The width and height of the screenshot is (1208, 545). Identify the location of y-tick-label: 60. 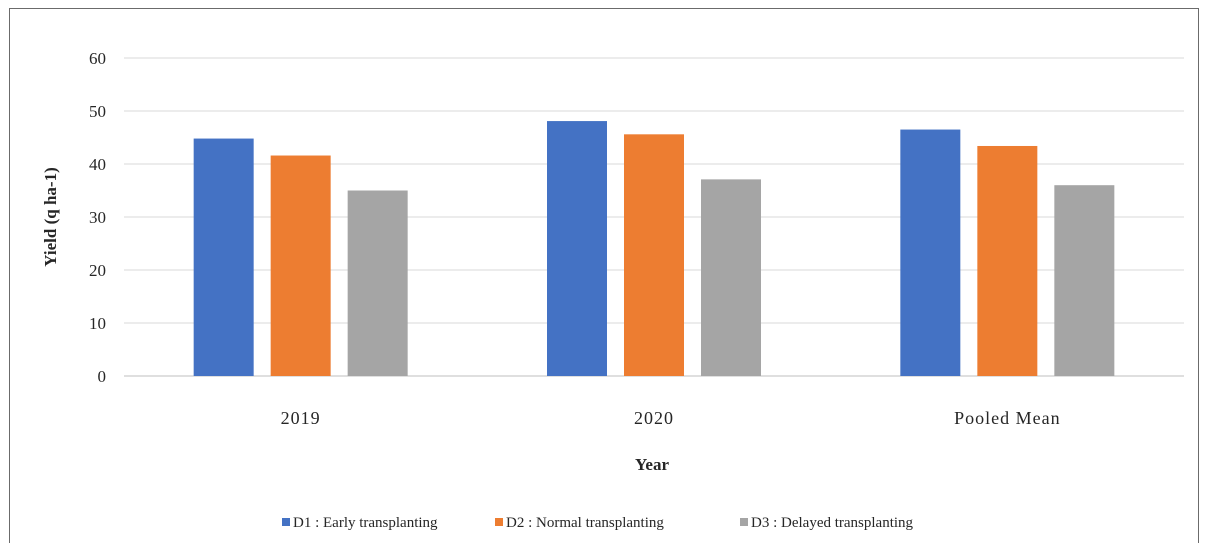
(97, 58).